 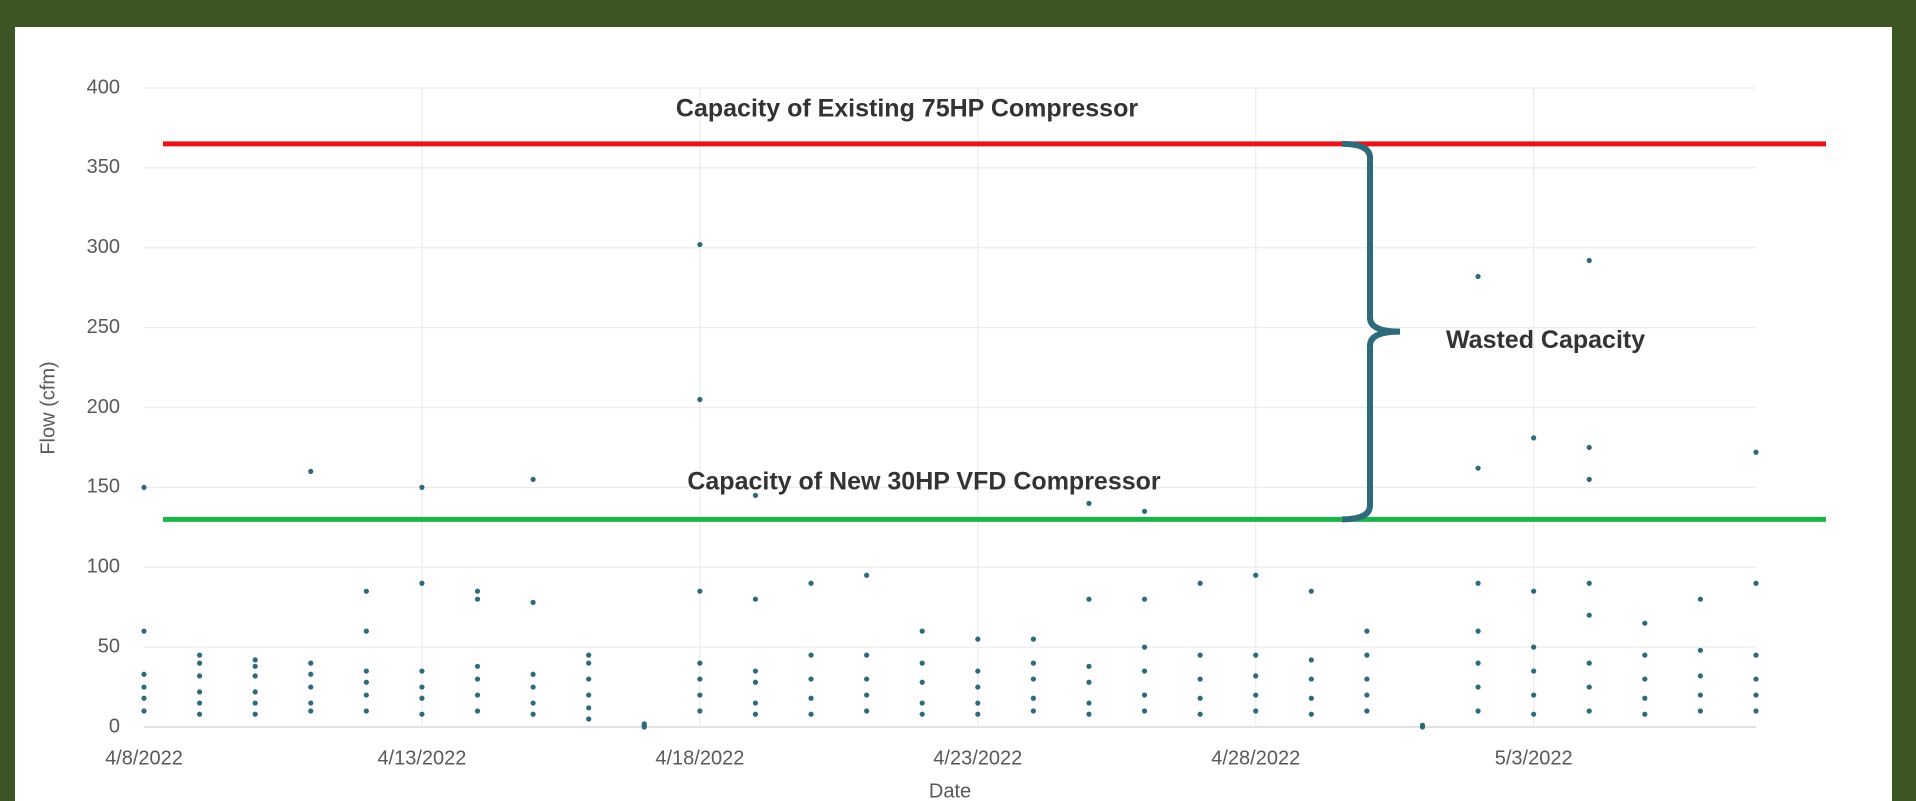 I want to click on x-tick-label: 4/23/2022, so click(x=977, y=758).